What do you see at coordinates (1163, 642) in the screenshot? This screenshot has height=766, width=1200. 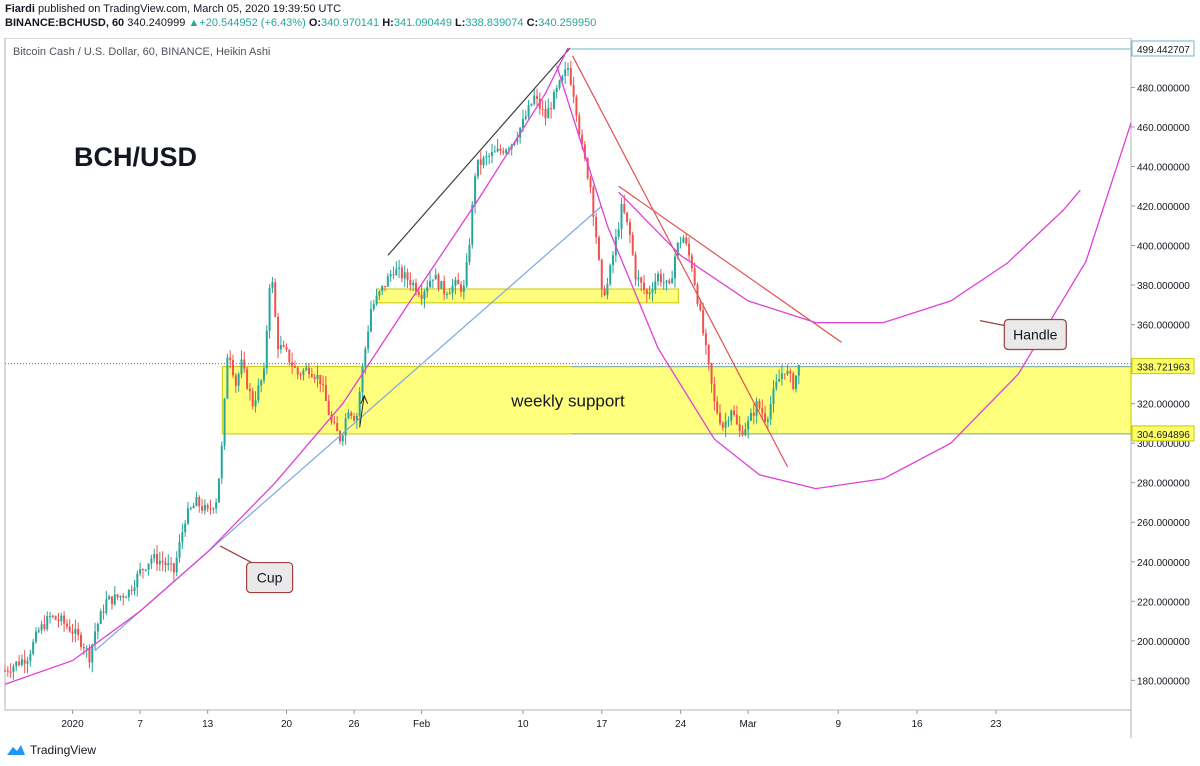 I see `price-tick-label: 200.000000` at bounding box center [1163, 642].